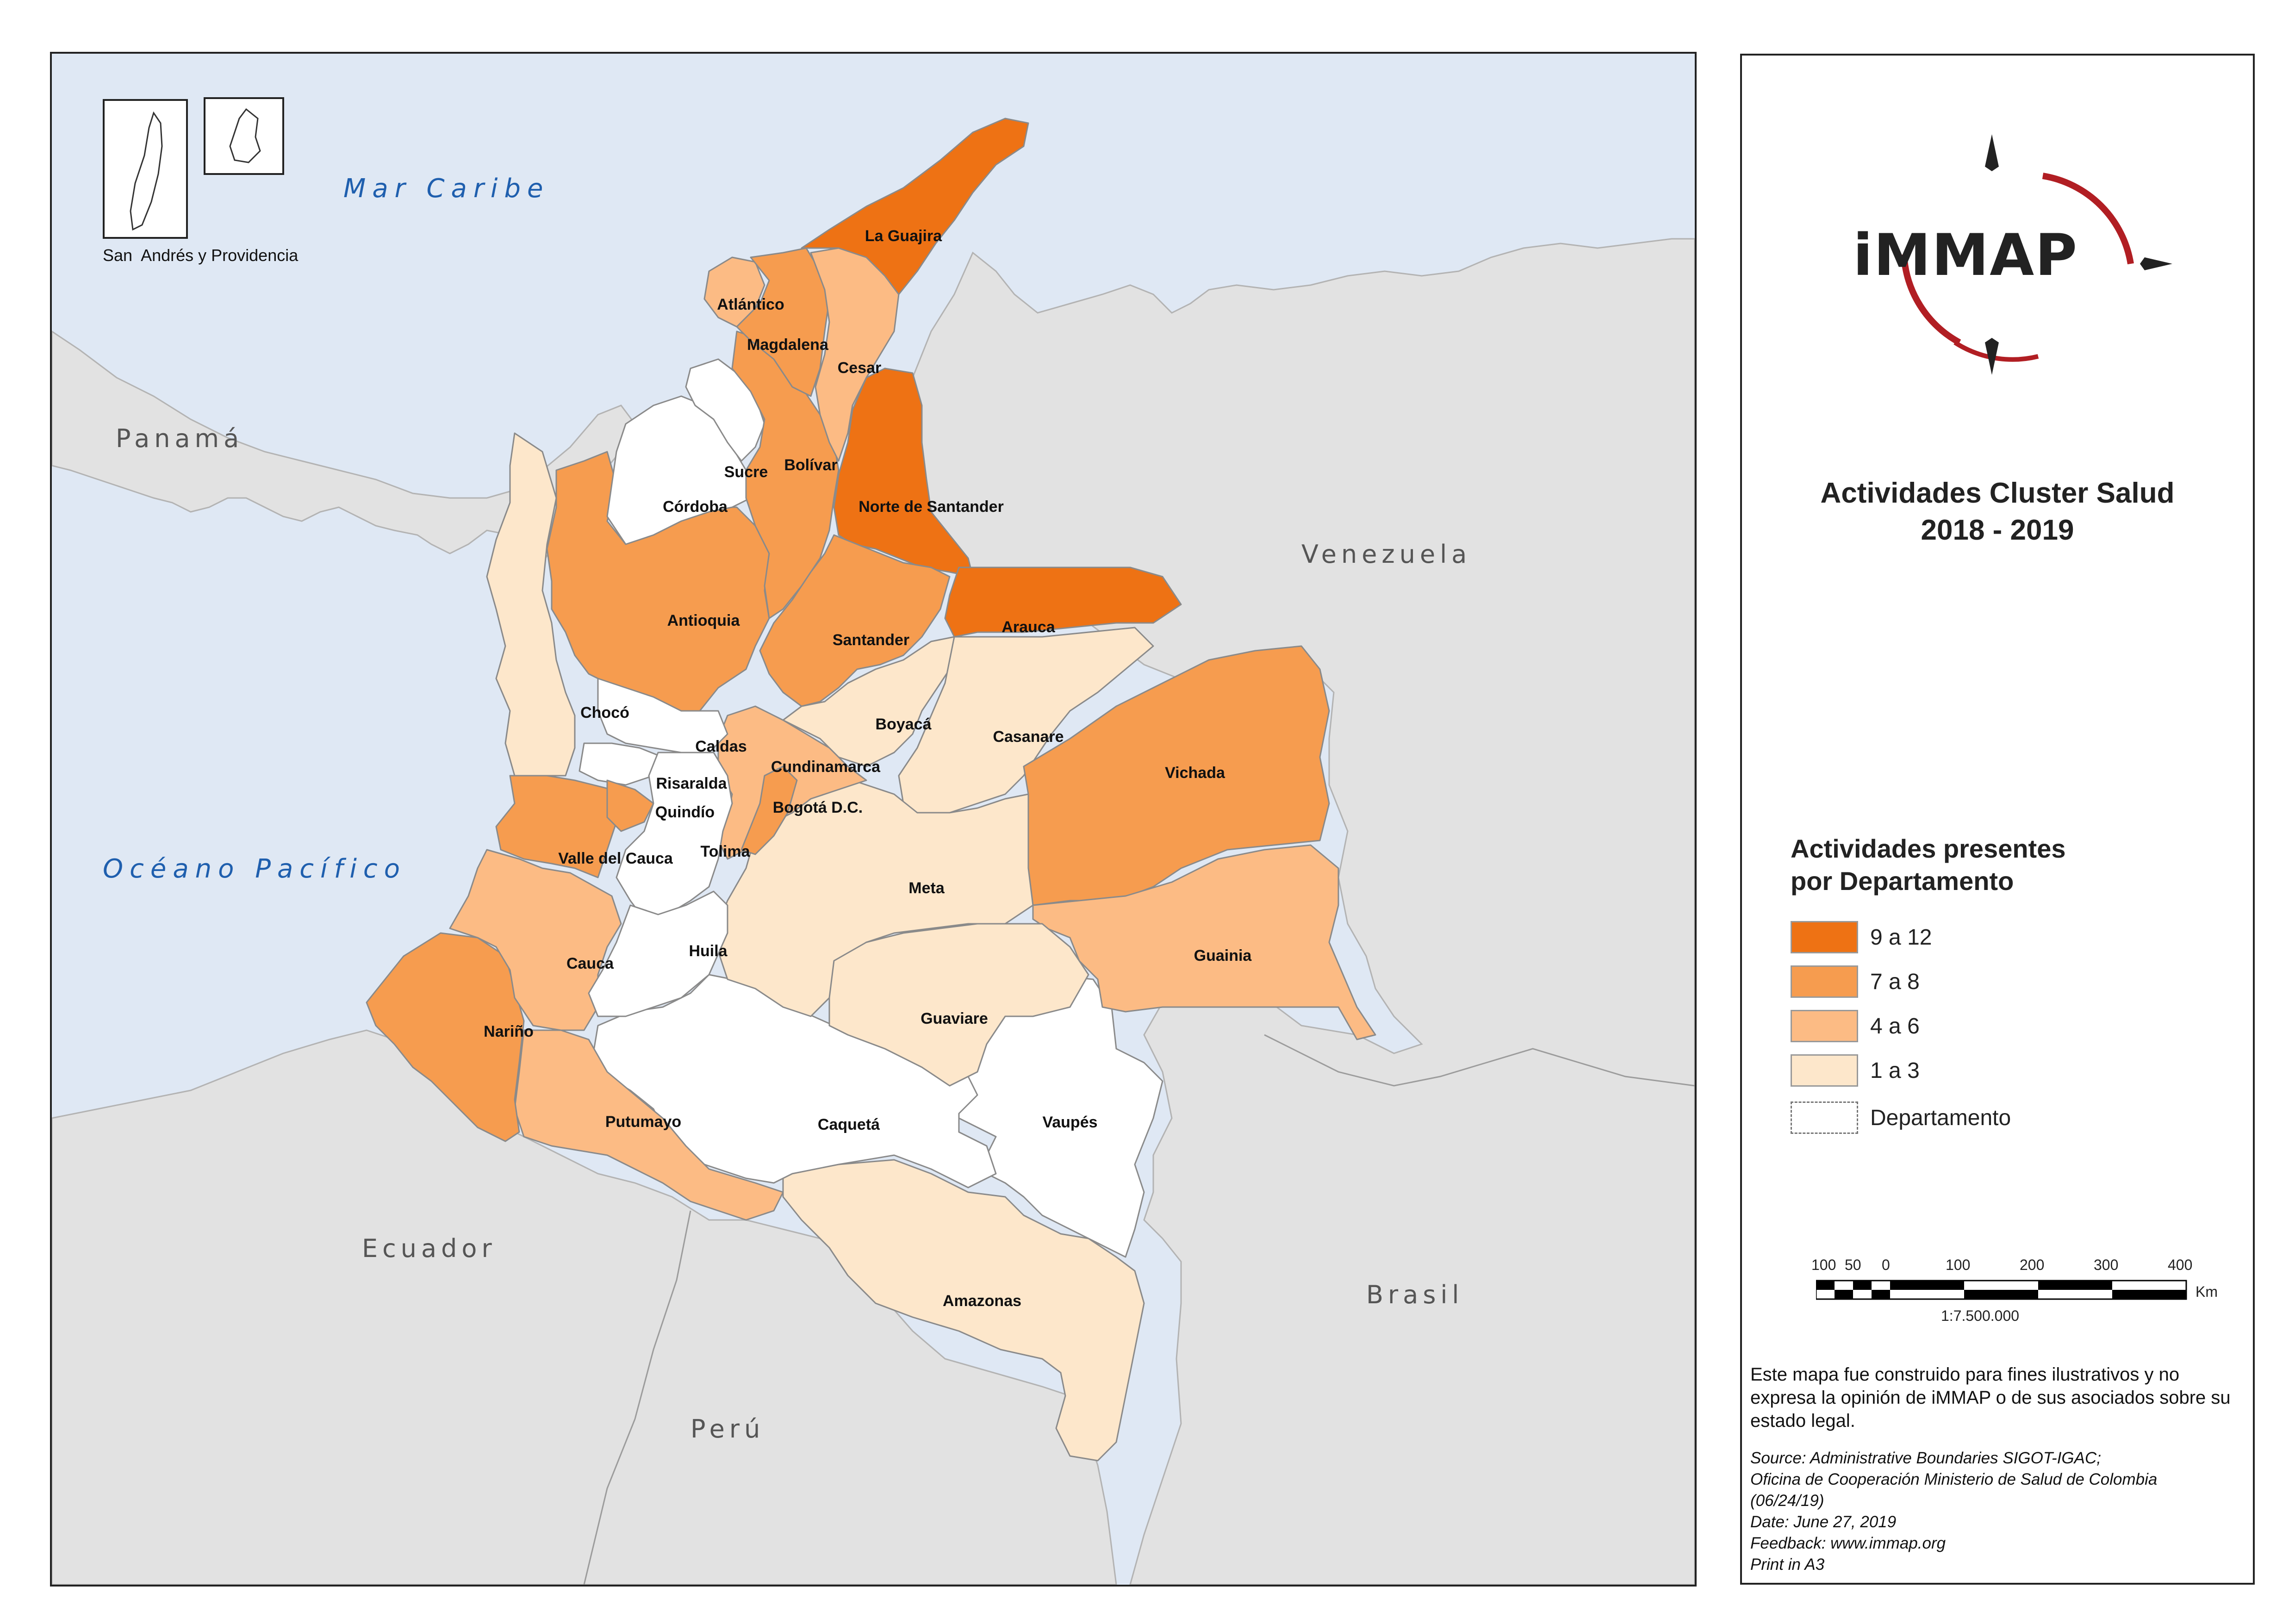 The image size is (2295, 1624). What do you see at coordinates (871, 701) in the screenshot?
I see `department-boyaca` at bounding box center [871, 701].